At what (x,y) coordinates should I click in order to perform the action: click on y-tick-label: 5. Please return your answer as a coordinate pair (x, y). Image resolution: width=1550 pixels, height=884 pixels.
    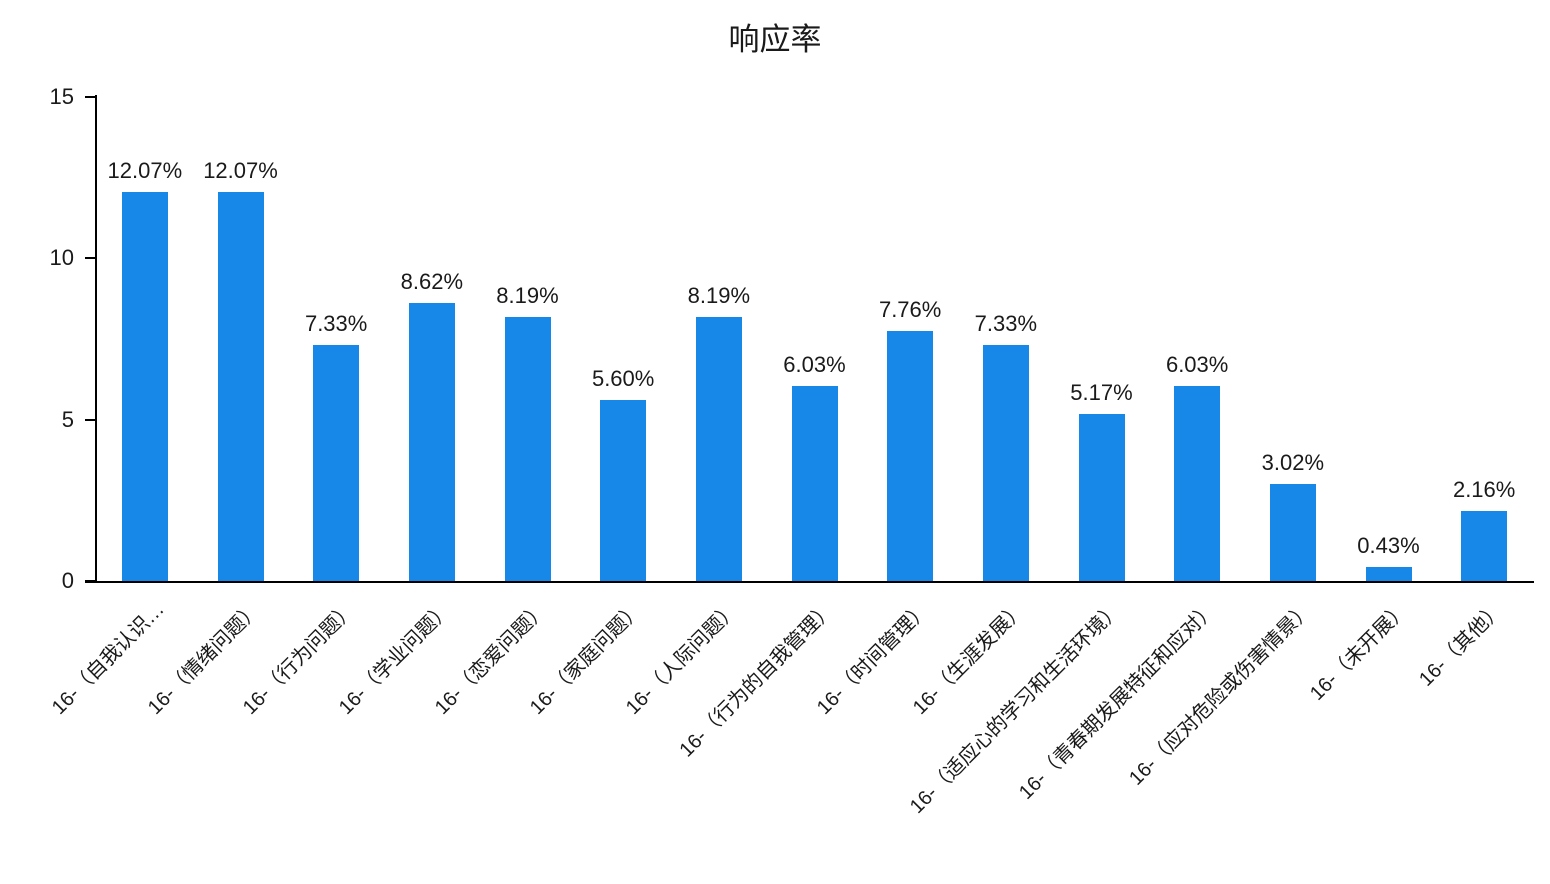
    Looking at the image, I should click on (67, 419).